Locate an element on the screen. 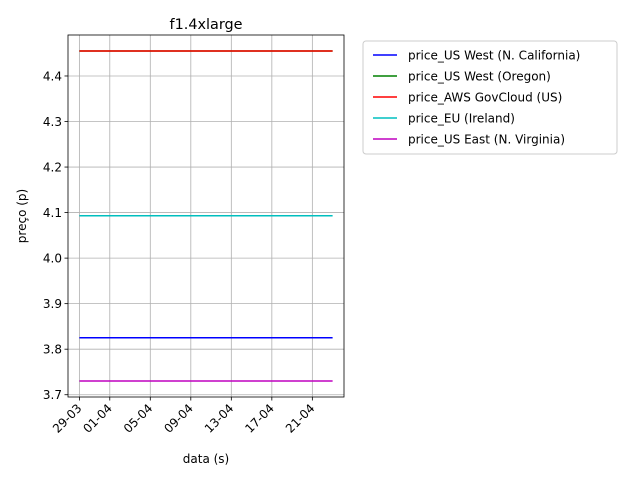 The width and height of the screenshot is (640, 480). x-tick-label: 05-04 is located at coordinates (138, 418).